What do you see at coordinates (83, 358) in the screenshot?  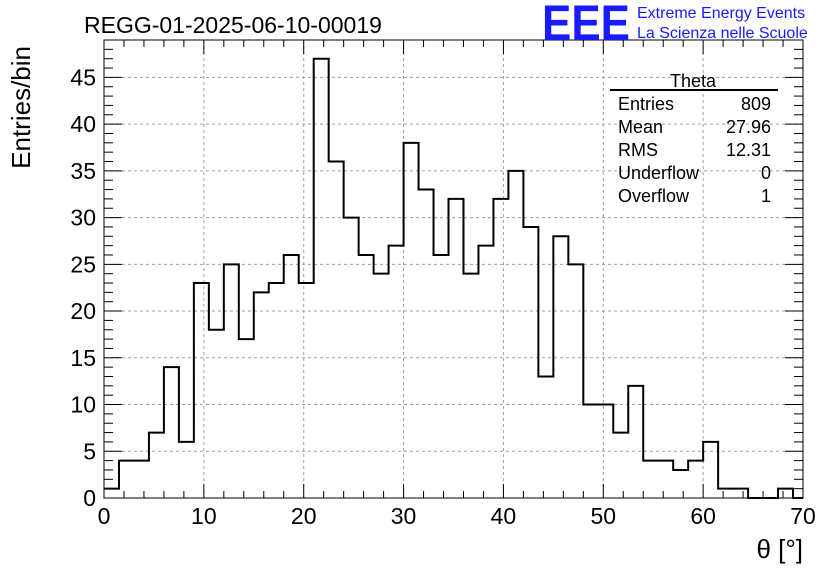 I see `y-tick-label: 15` at bounding box center [83, 358].